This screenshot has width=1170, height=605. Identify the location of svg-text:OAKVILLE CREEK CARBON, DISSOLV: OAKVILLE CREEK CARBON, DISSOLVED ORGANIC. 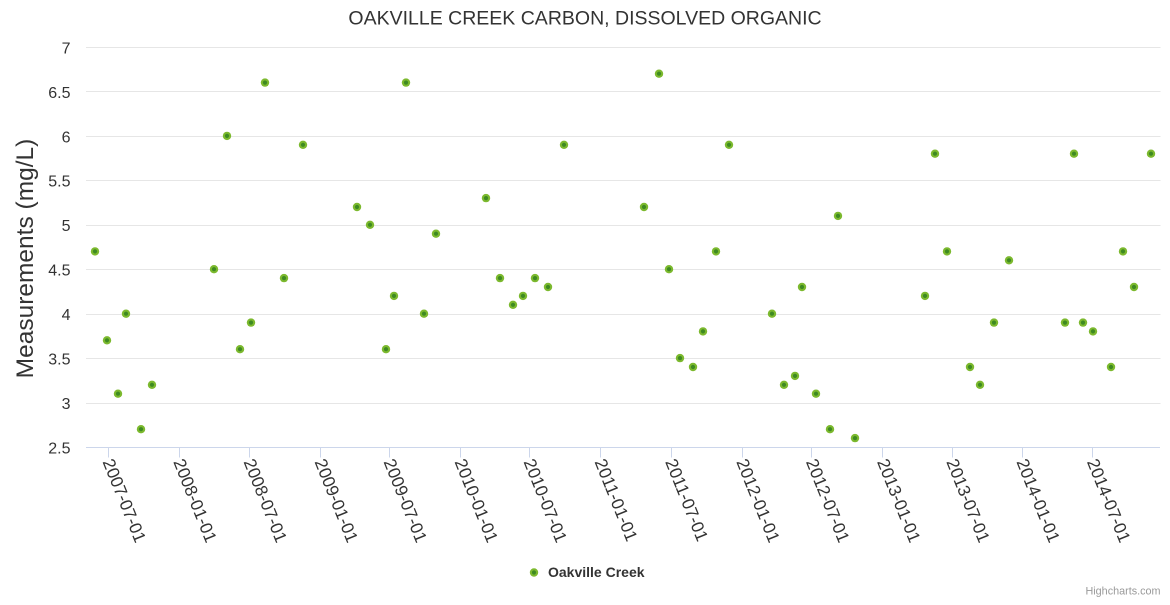
(584, 19).